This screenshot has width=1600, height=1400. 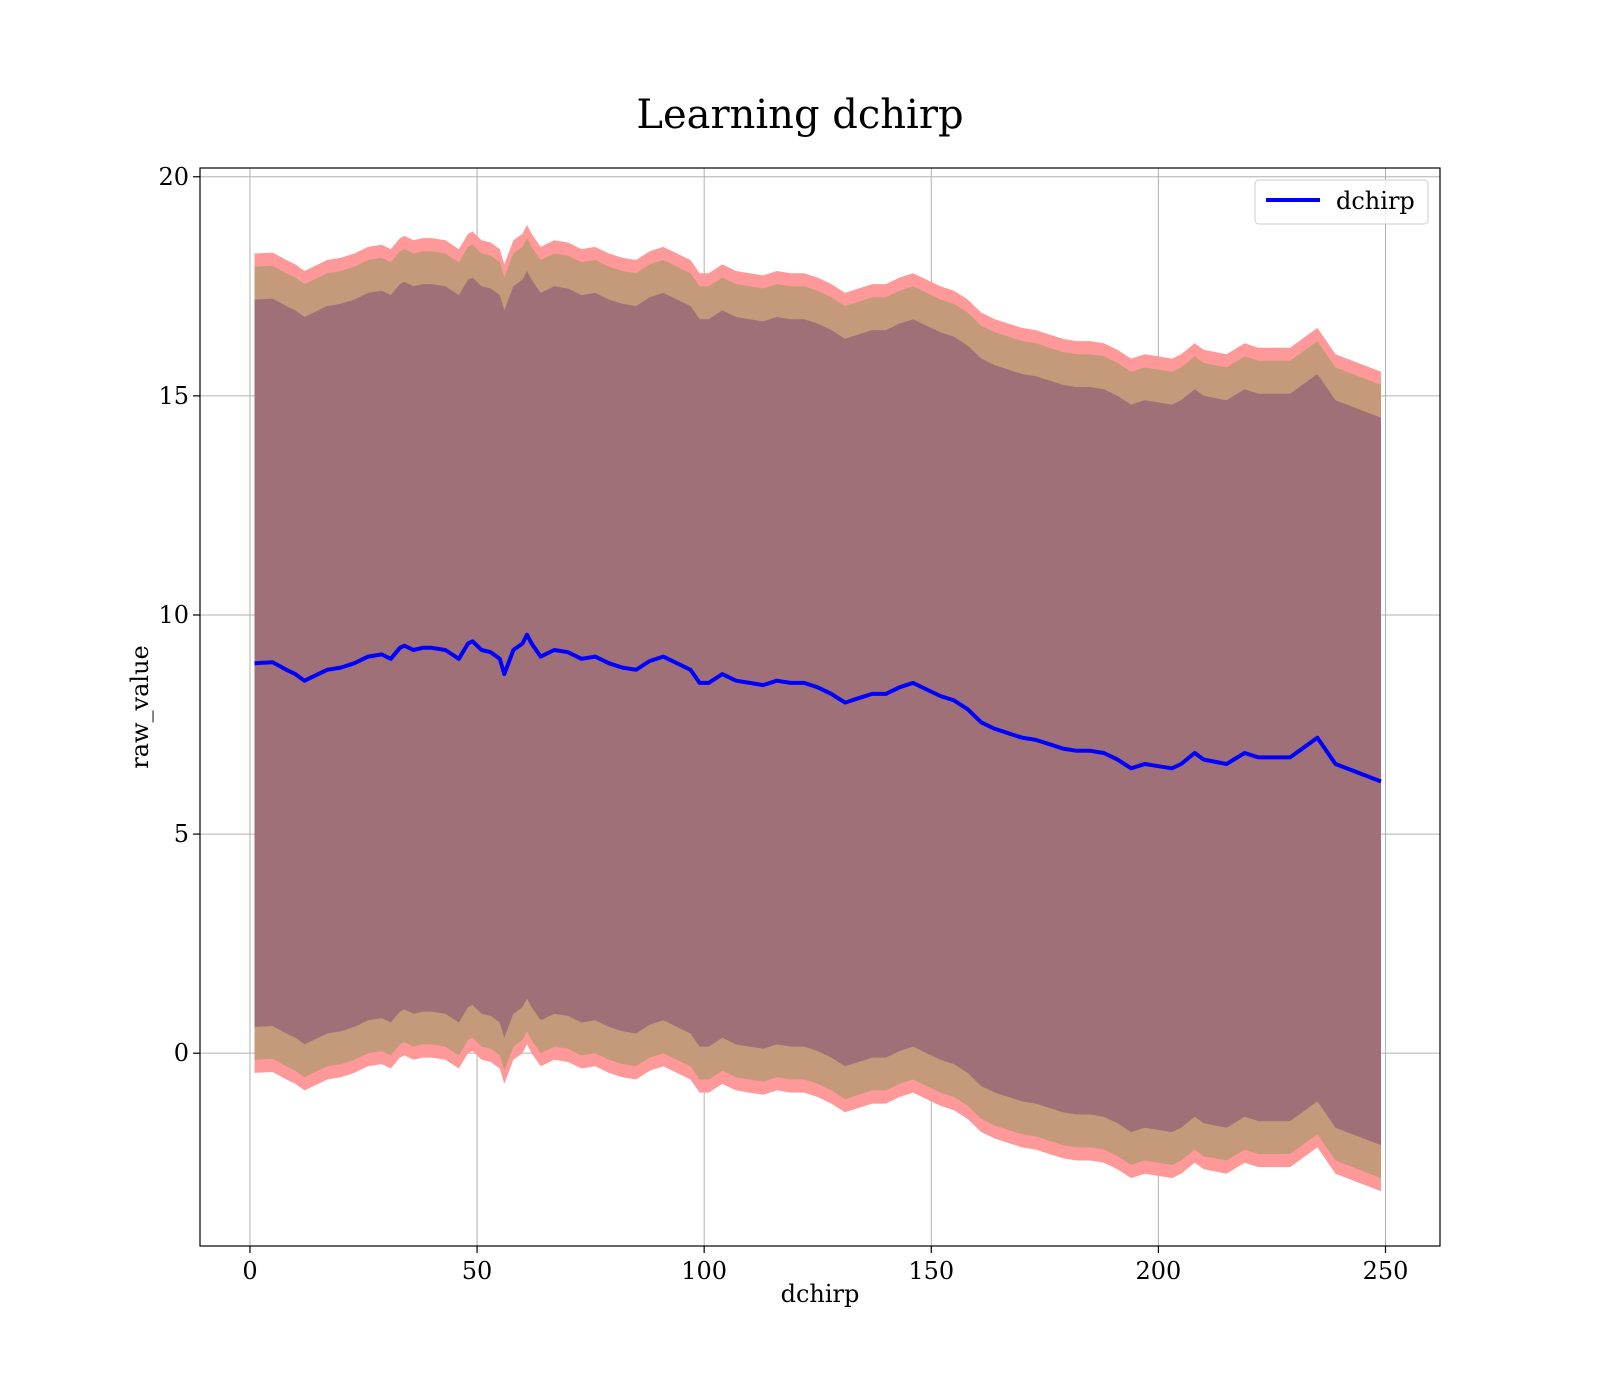 I want to click on legend: dchirp, so click(x=1341, y=202).